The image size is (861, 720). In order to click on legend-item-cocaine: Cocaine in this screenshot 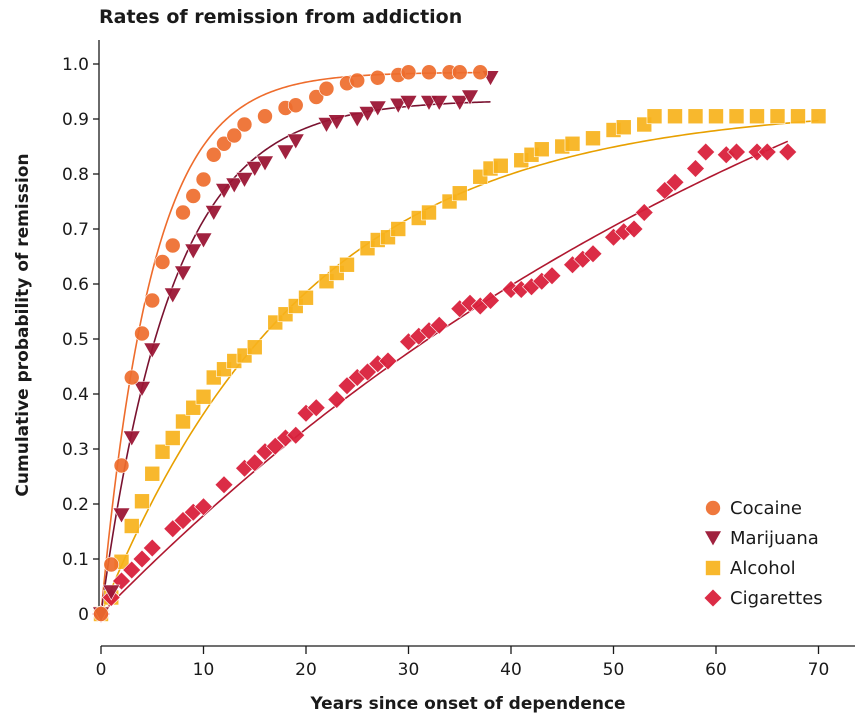, I will do `click(753, 508)`.